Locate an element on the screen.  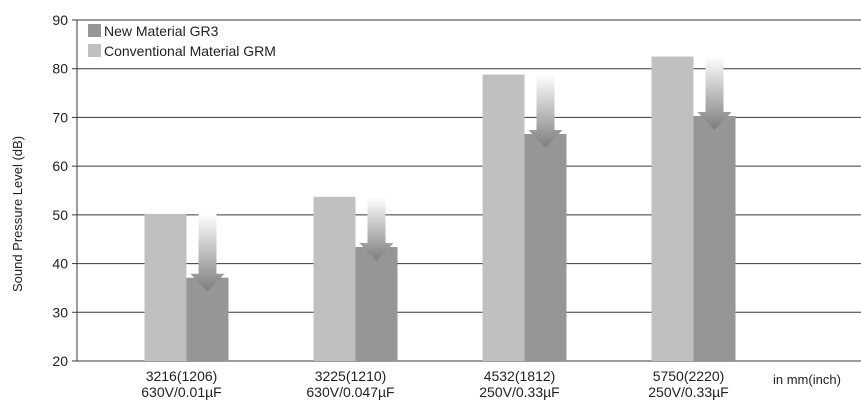
y-tick-label: 70 is located at coordinates (60, 117).